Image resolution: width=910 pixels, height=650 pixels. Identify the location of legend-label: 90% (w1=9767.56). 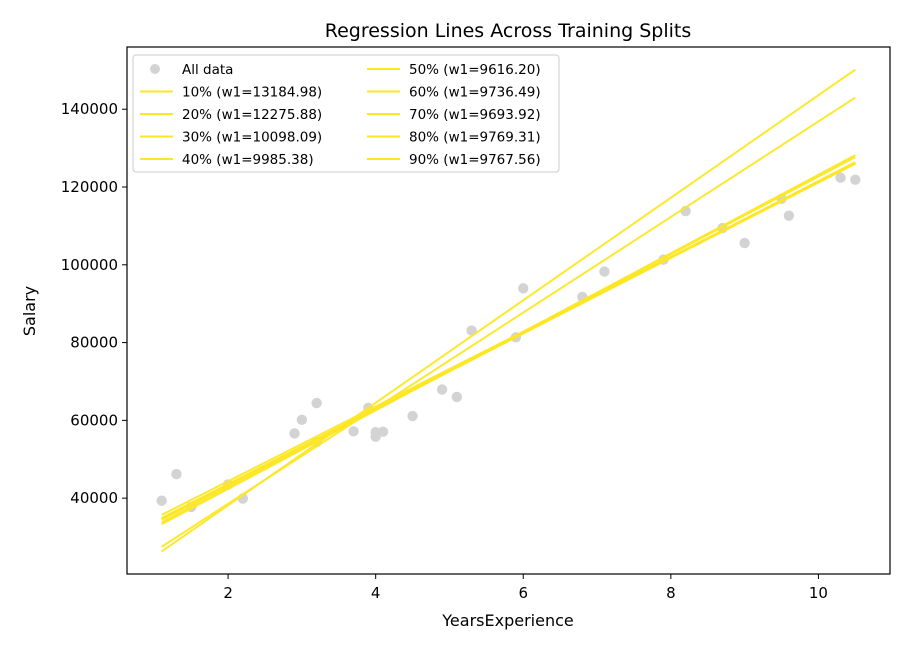
(475, 160).